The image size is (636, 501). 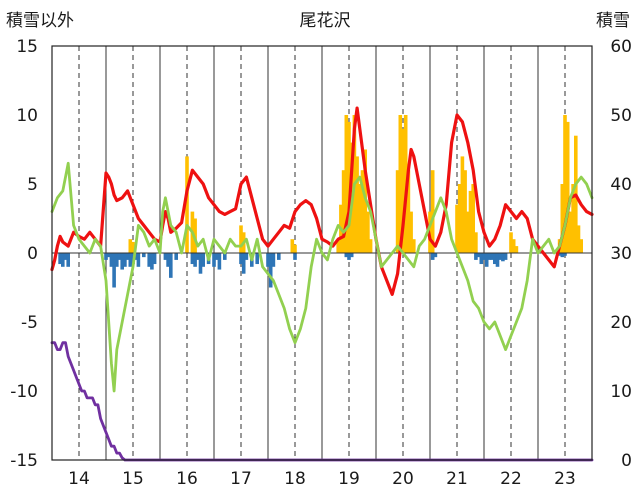 I want to click on right-tick-labels: 60 50 40 30 20 10 0, so click(x=621, y=254).